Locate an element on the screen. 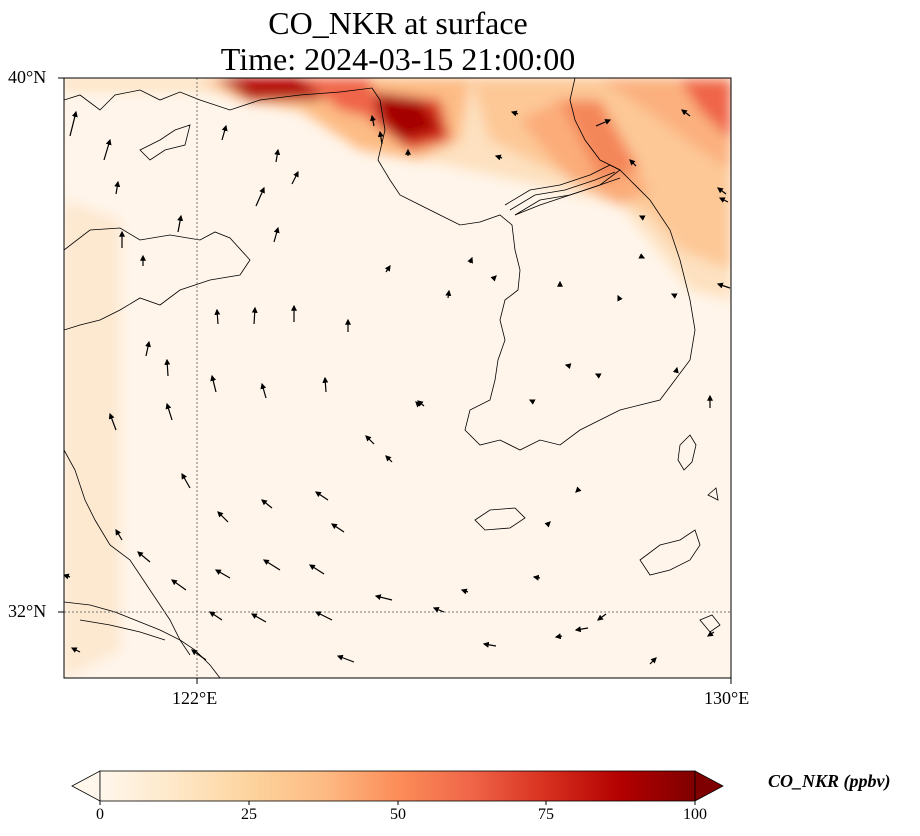  colorbar-tick-100: 100 is located at coordinates (695, 814).